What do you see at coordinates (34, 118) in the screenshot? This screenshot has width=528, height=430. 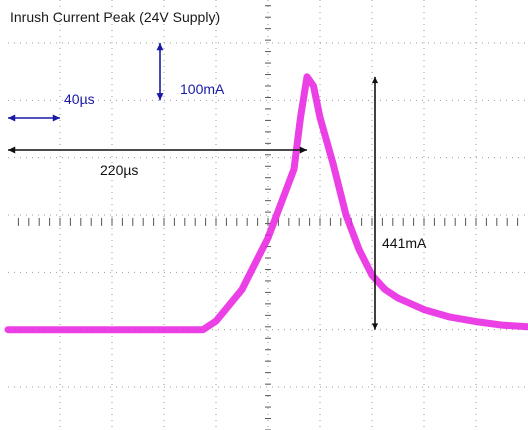 I see `time-scale-arrow` at bounding box center [34, 118].